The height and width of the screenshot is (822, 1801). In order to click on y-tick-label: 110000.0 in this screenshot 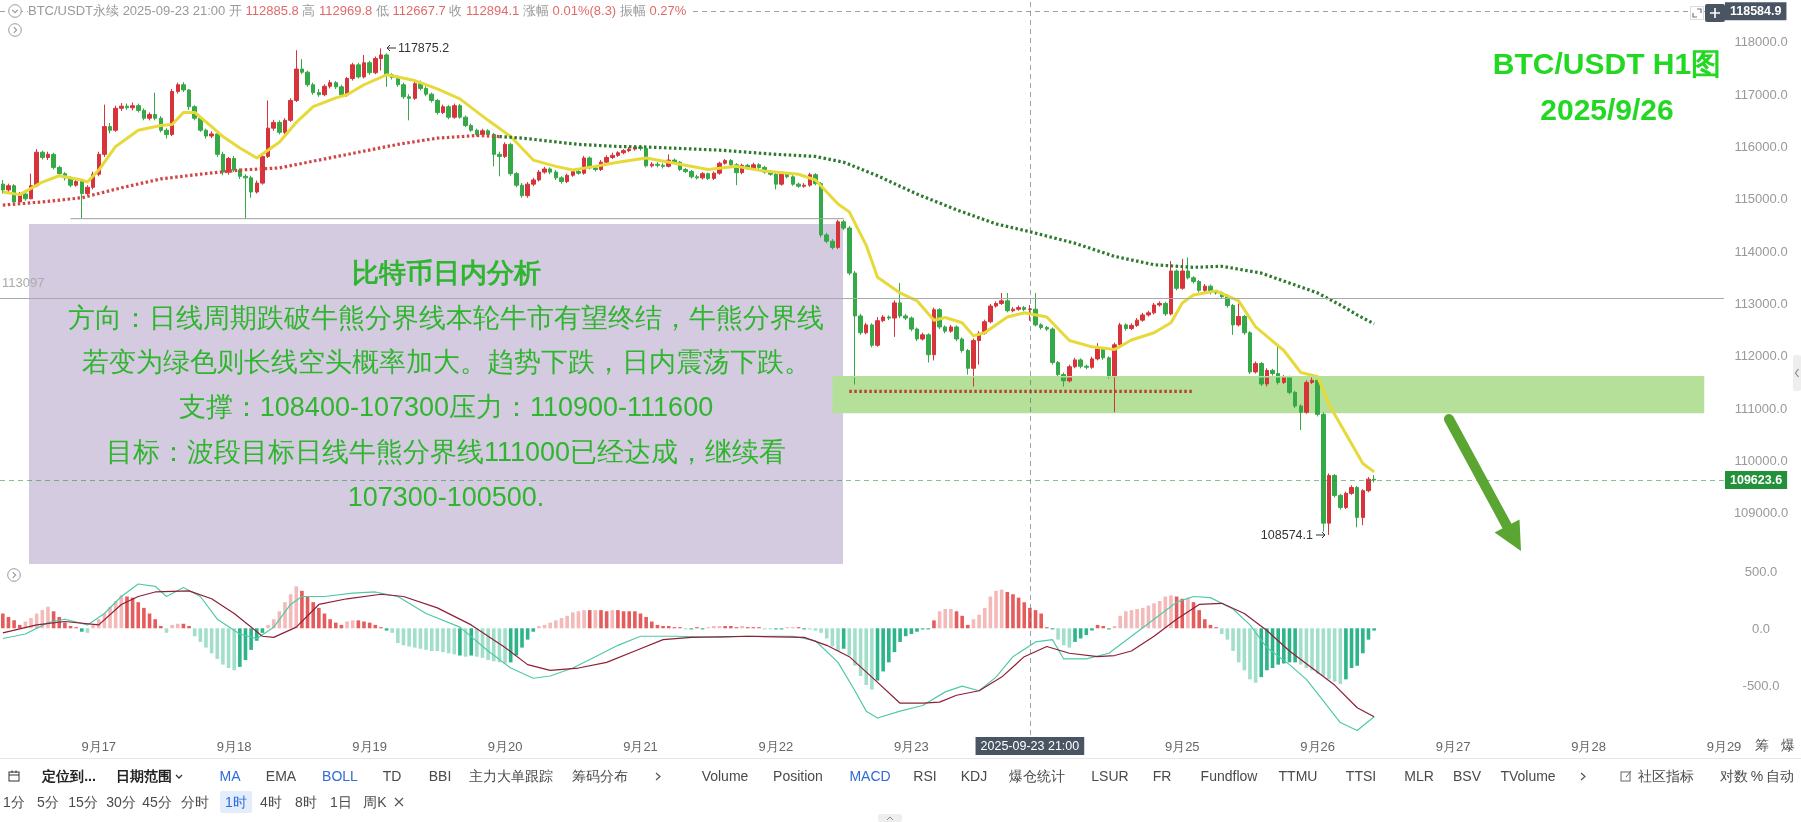, I will do `click(1761, 460)`.